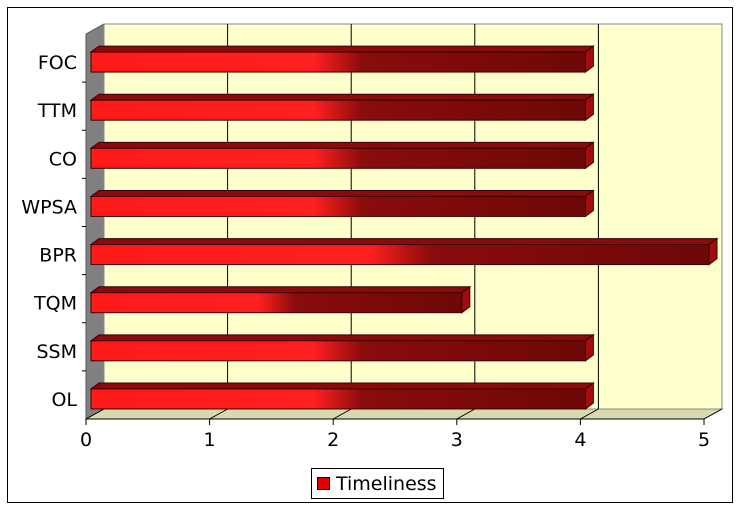  What do you see at coordinates (457, 440) in the screenshot?
I see `x-tick-label: 3` at bounding box center [457, 440].